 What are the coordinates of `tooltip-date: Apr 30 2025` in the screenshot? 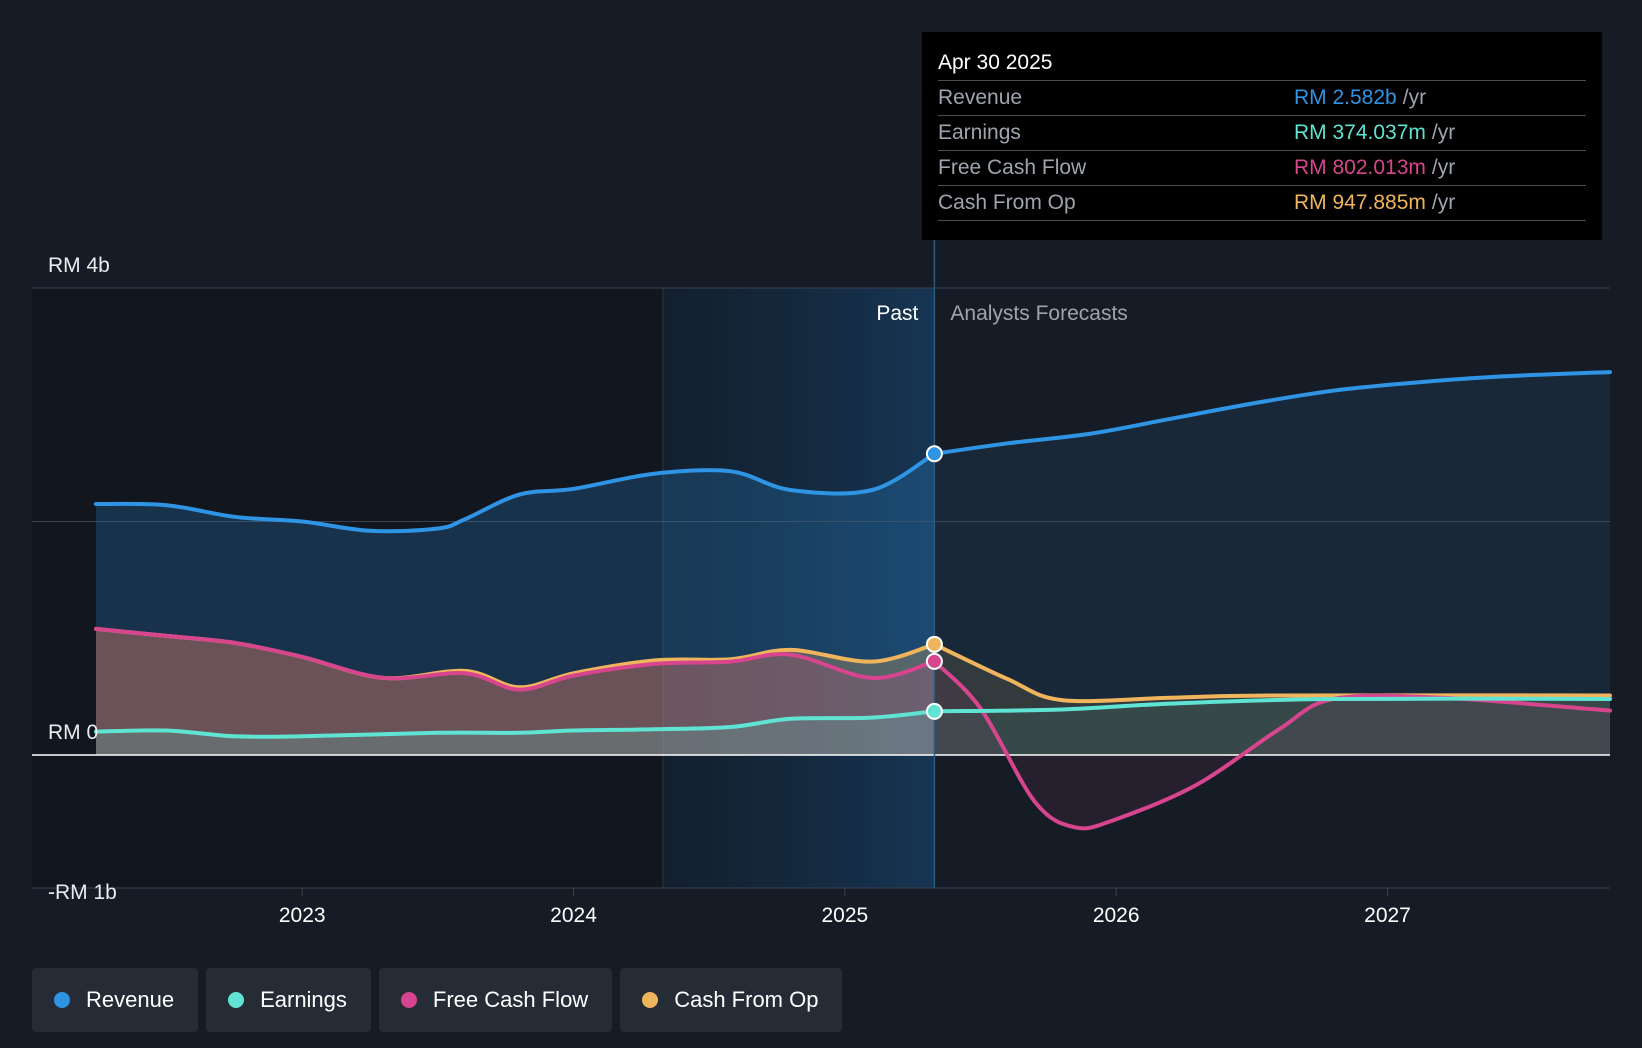 It's located at (1262, 63).